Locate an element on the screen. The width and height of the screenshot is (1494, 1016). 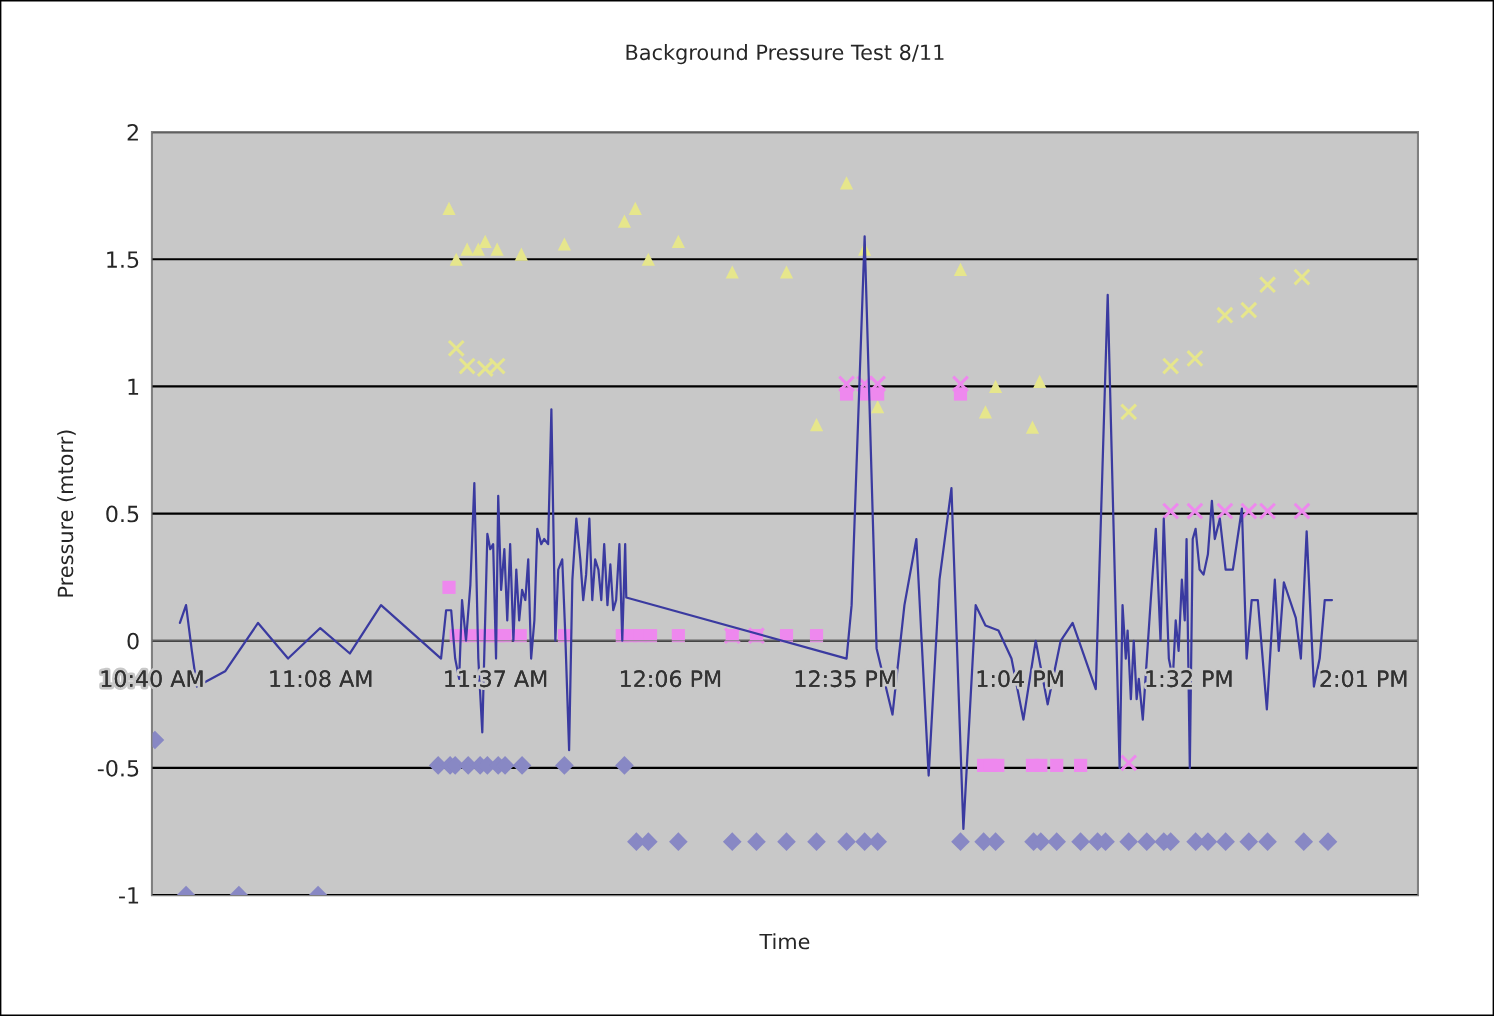
y-axis-title: Pressure (mtorr) is located at coordinates (66, 513).